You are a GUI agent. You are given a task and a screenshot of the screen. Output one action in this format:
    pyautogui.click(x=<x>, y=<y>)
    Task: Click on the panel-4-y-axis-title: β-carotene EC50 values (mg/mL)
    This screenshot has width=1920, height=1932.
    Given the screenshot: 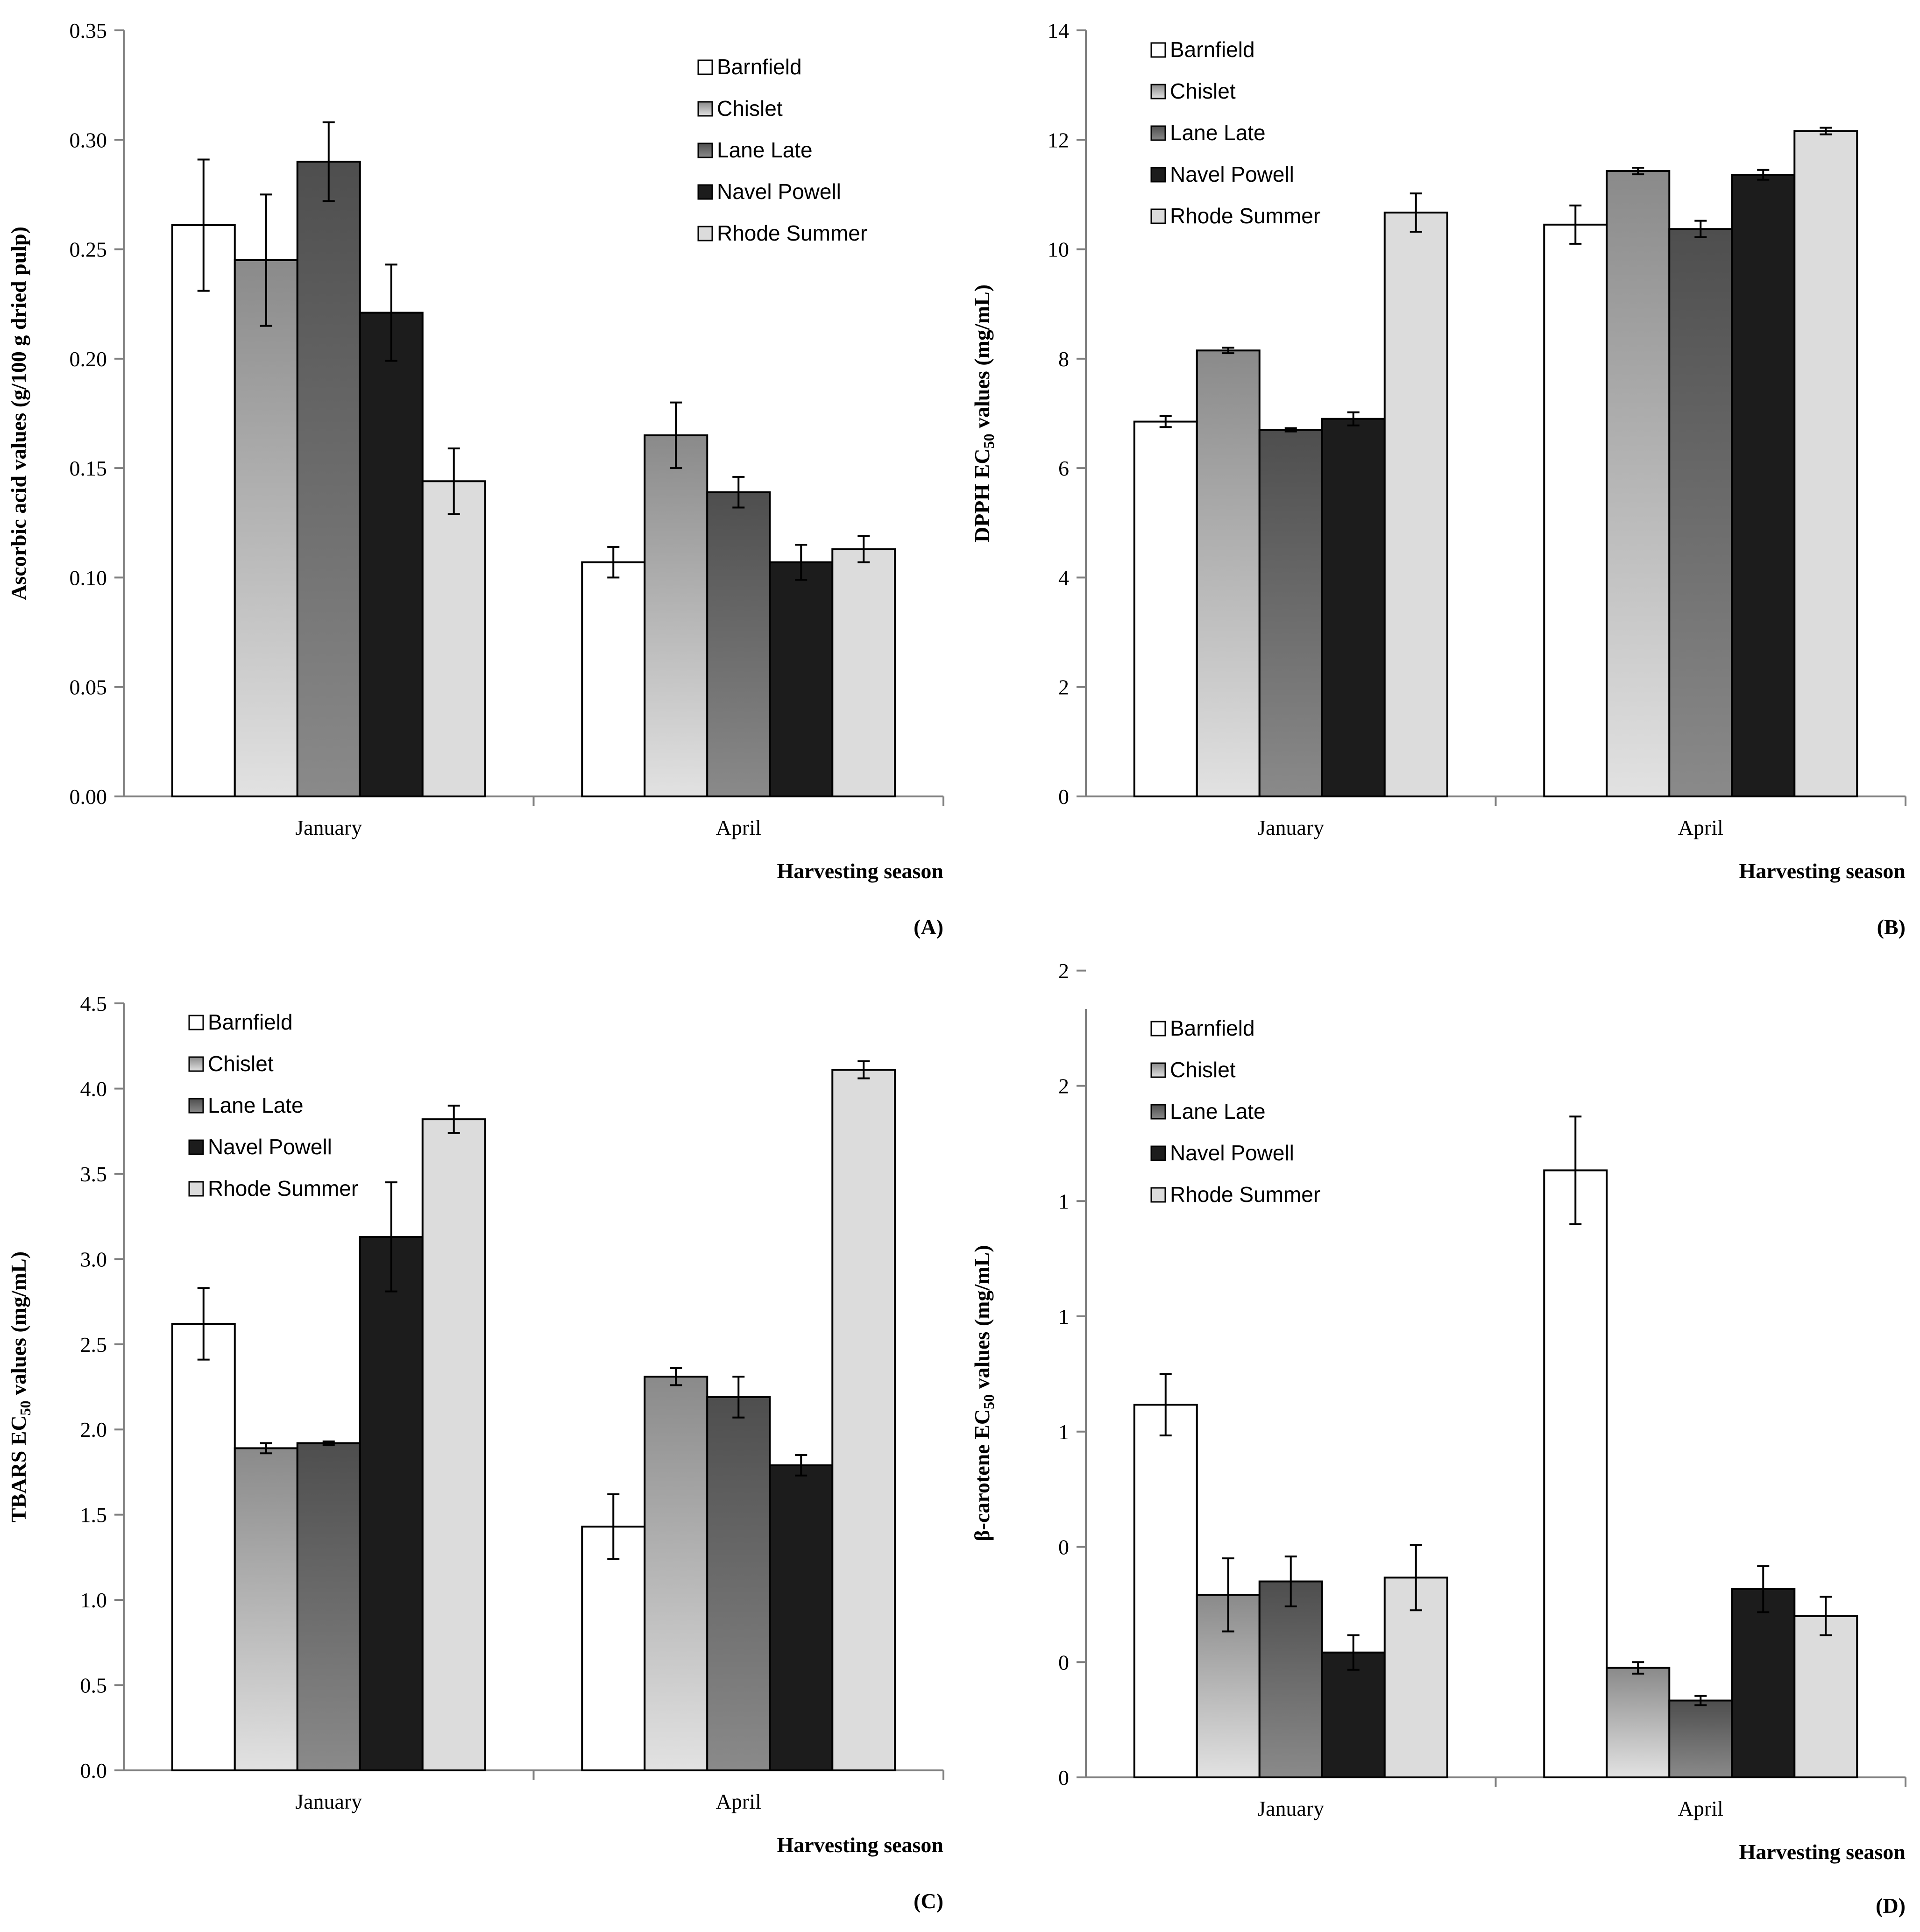 What is the action you would take?
    pyautogui.click(x=983, y=1393)
    